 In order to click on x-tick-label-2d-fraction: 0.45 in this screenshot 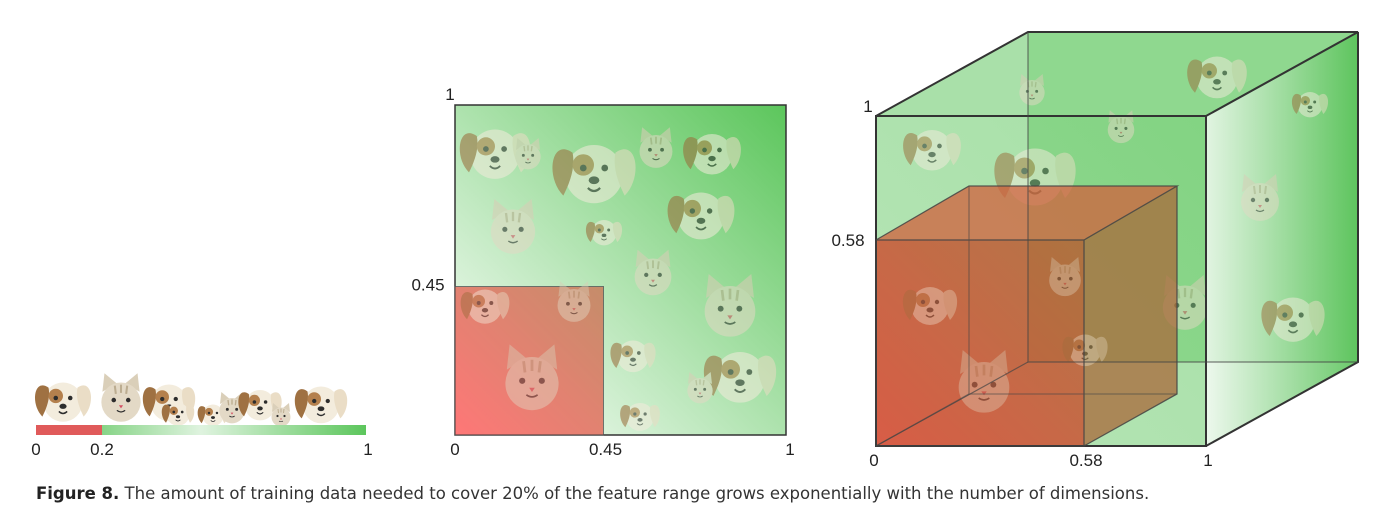, I will do `click(605, 449)`.